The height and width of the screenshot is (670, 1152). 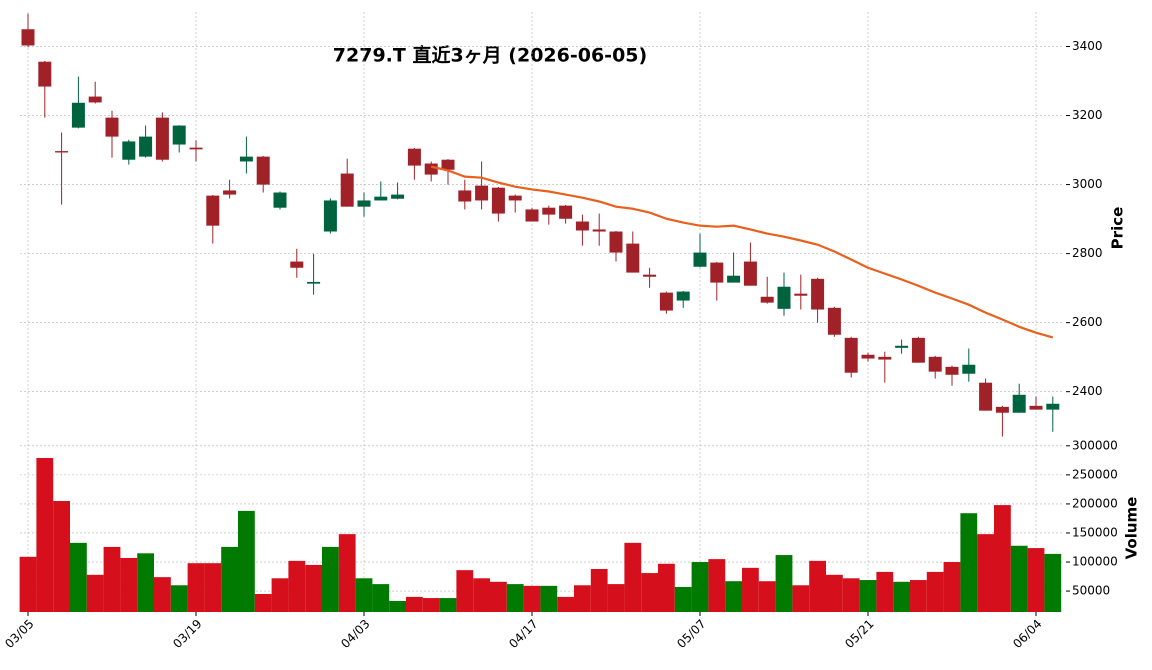 What do you see at coordinates (1118, 228) in the screenshot?
I see `price-axis-label: Price` at bounding box center [1118, 228].